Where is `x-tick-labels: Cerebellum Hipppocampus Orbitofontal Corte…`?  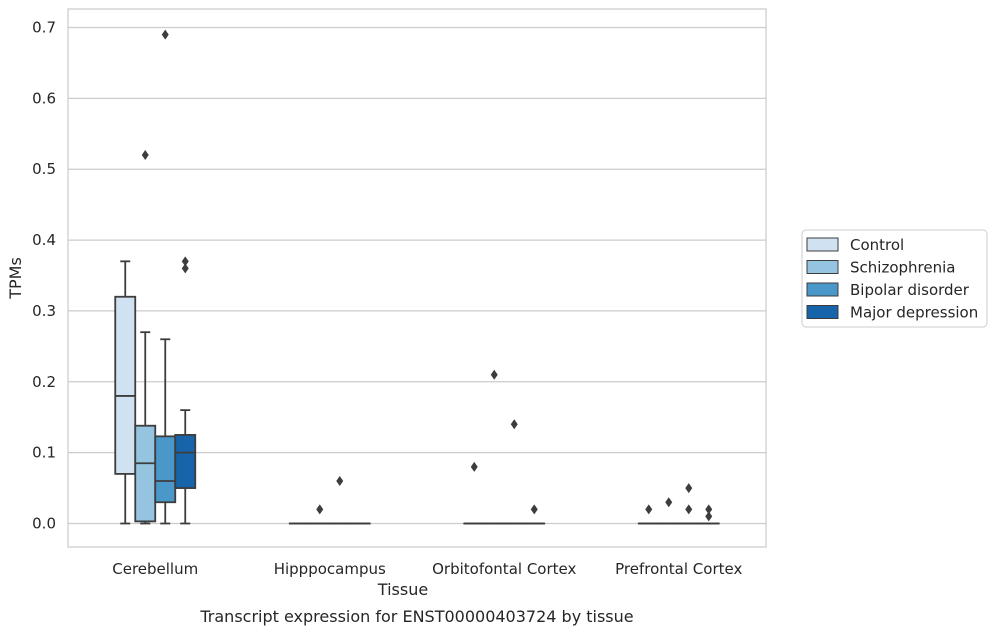
x-tick-labels: Cerebellum Hipppocampus Orbitofontal Corte… is located at coordinates (427, 569).